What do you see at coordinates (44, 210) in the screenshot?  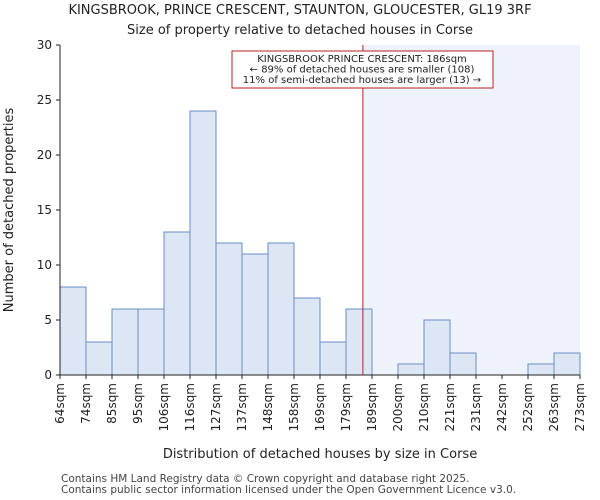 I see `y-tick-label: 15` at bounding box center [44, 210].